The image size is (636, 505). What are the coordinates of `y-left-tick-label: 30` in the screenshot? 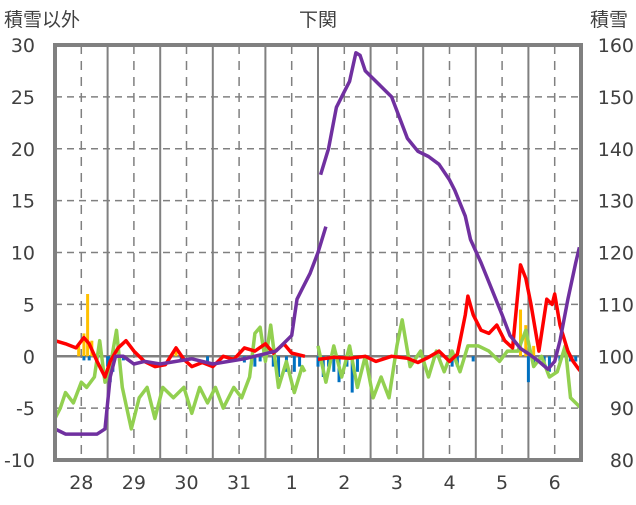 It's located at (23, 46).